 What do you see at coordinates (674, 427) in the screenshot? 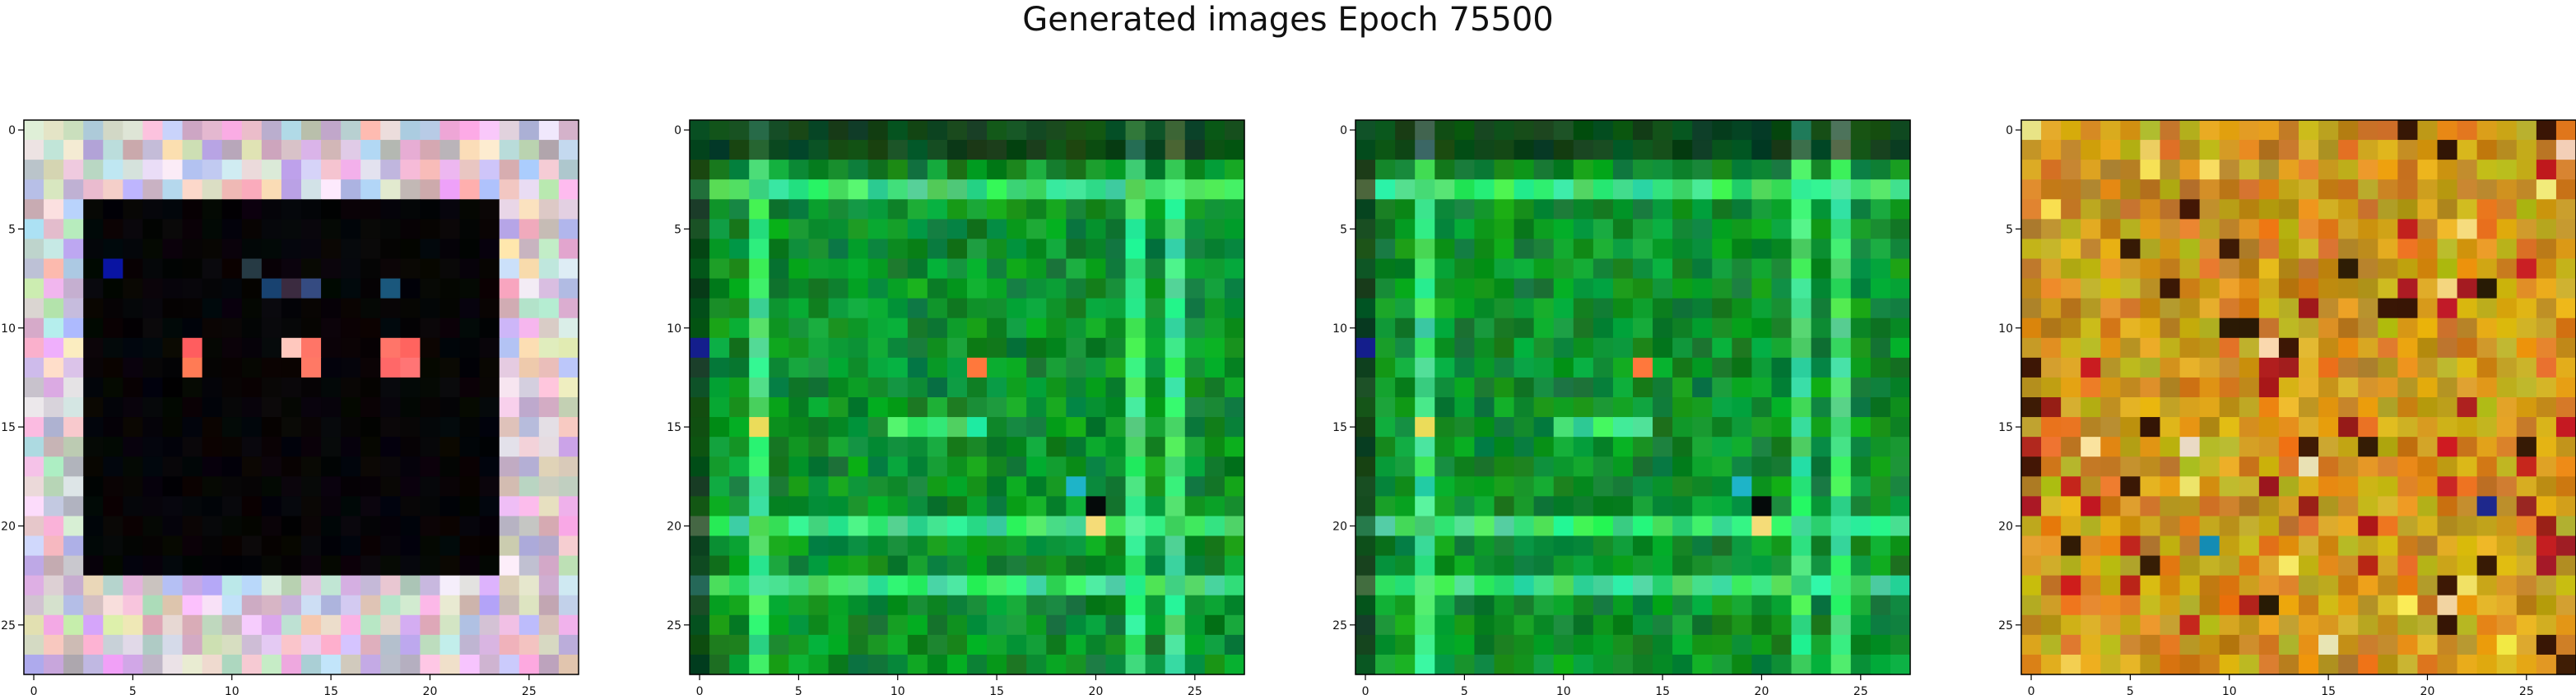
I see `y-tick-label: 15` at bounding box center [674, 427].